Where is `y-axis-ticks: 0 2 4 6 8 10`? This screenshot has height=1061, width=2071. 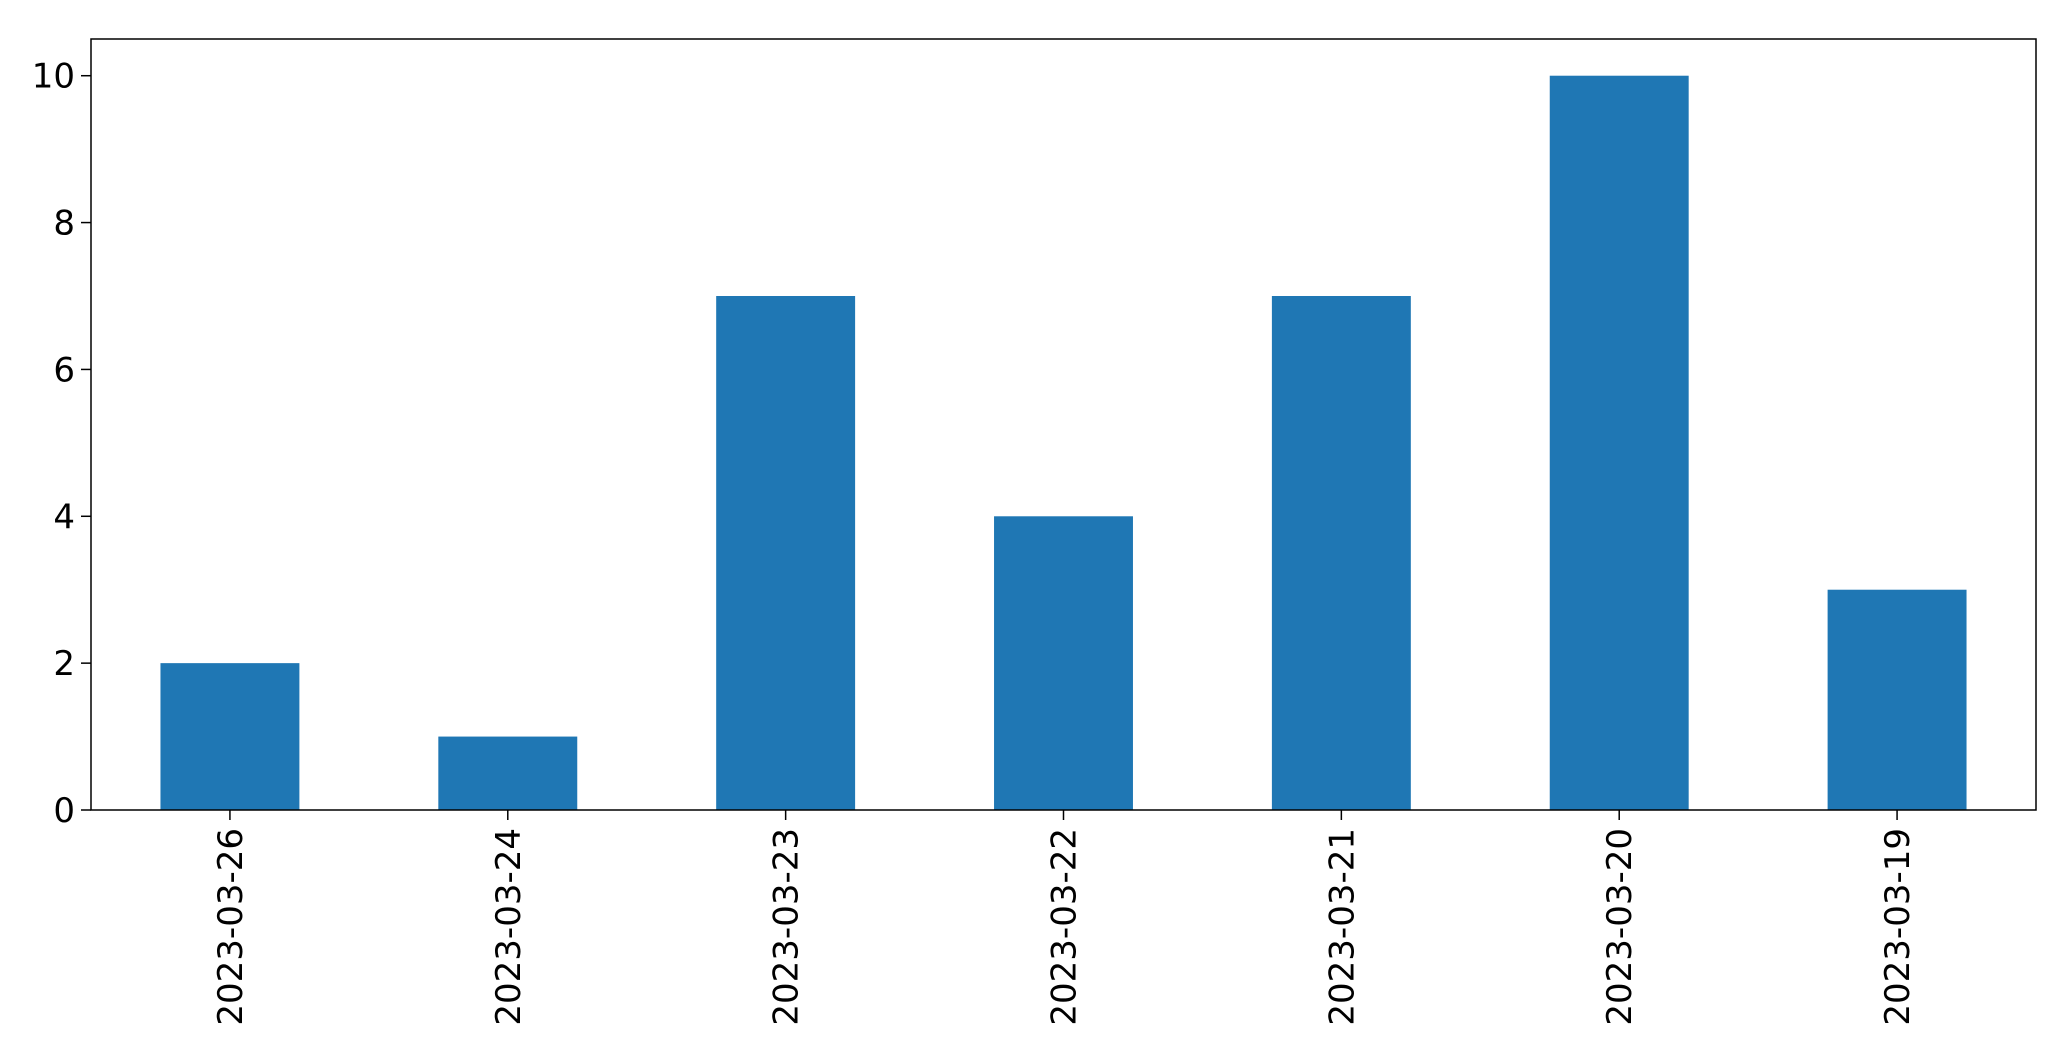
y-axis-ticks: 0 2 4 6 8 10 is located at coordinates (61, 444).